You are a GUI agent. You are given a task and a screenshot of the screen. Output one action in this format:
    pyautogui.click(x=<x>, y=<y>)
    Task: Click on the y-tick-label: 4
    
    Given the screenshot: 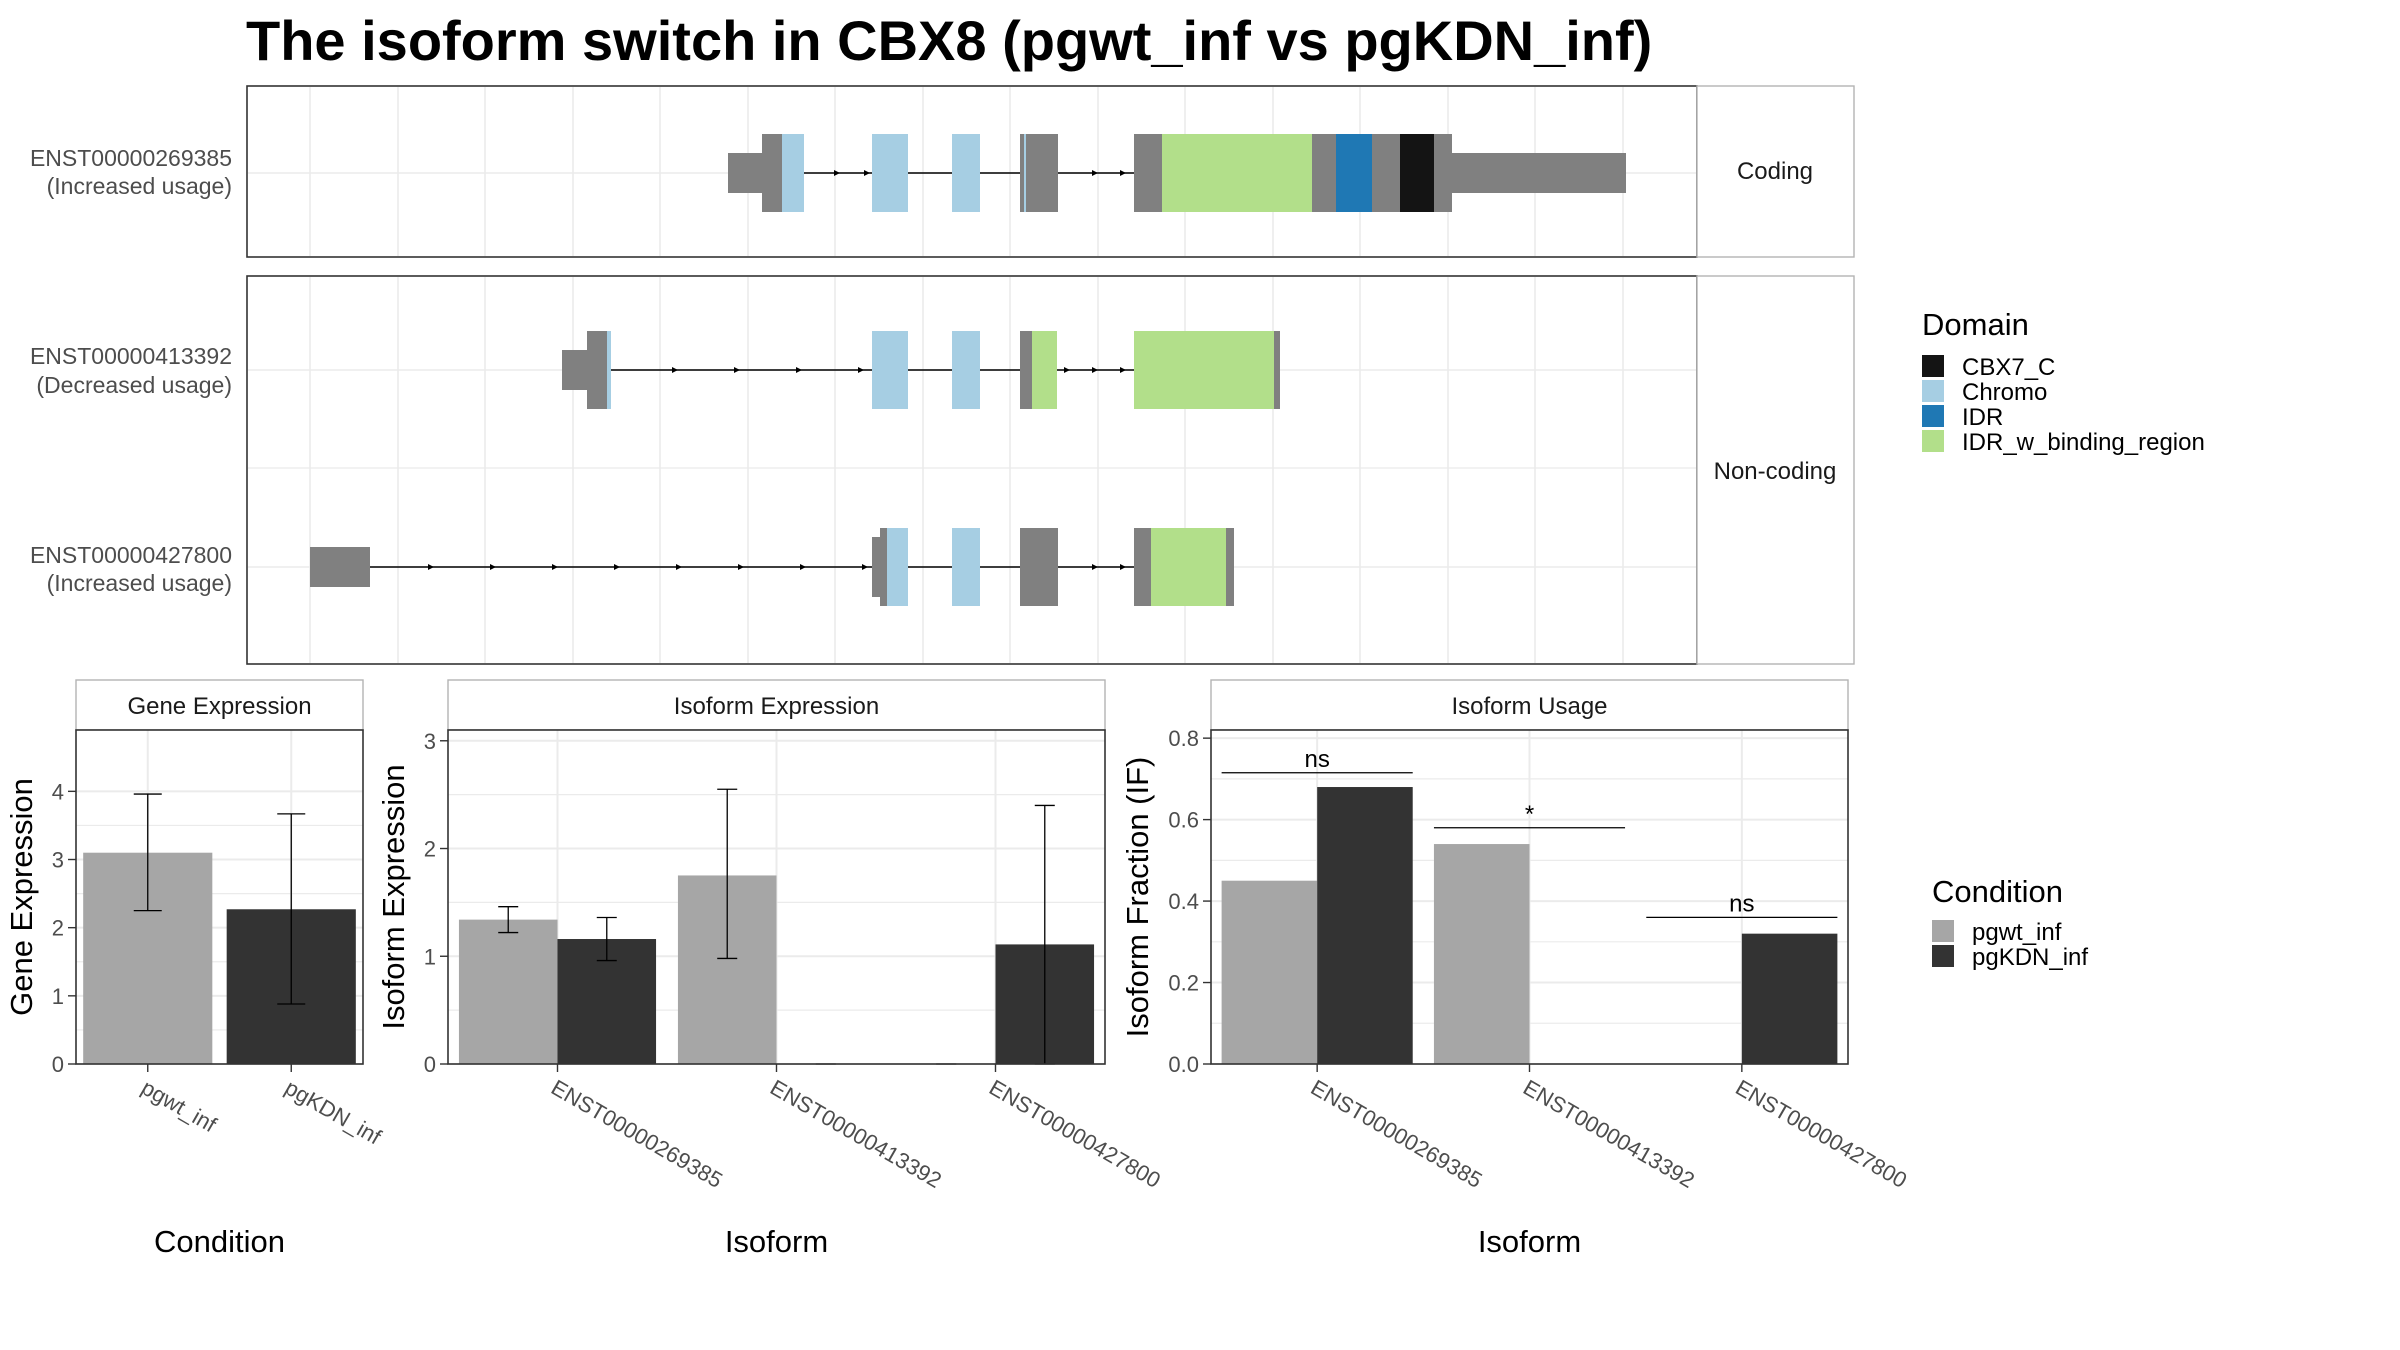 What is the action you would take?
    pyautogui.click(x=58, y=791)
    